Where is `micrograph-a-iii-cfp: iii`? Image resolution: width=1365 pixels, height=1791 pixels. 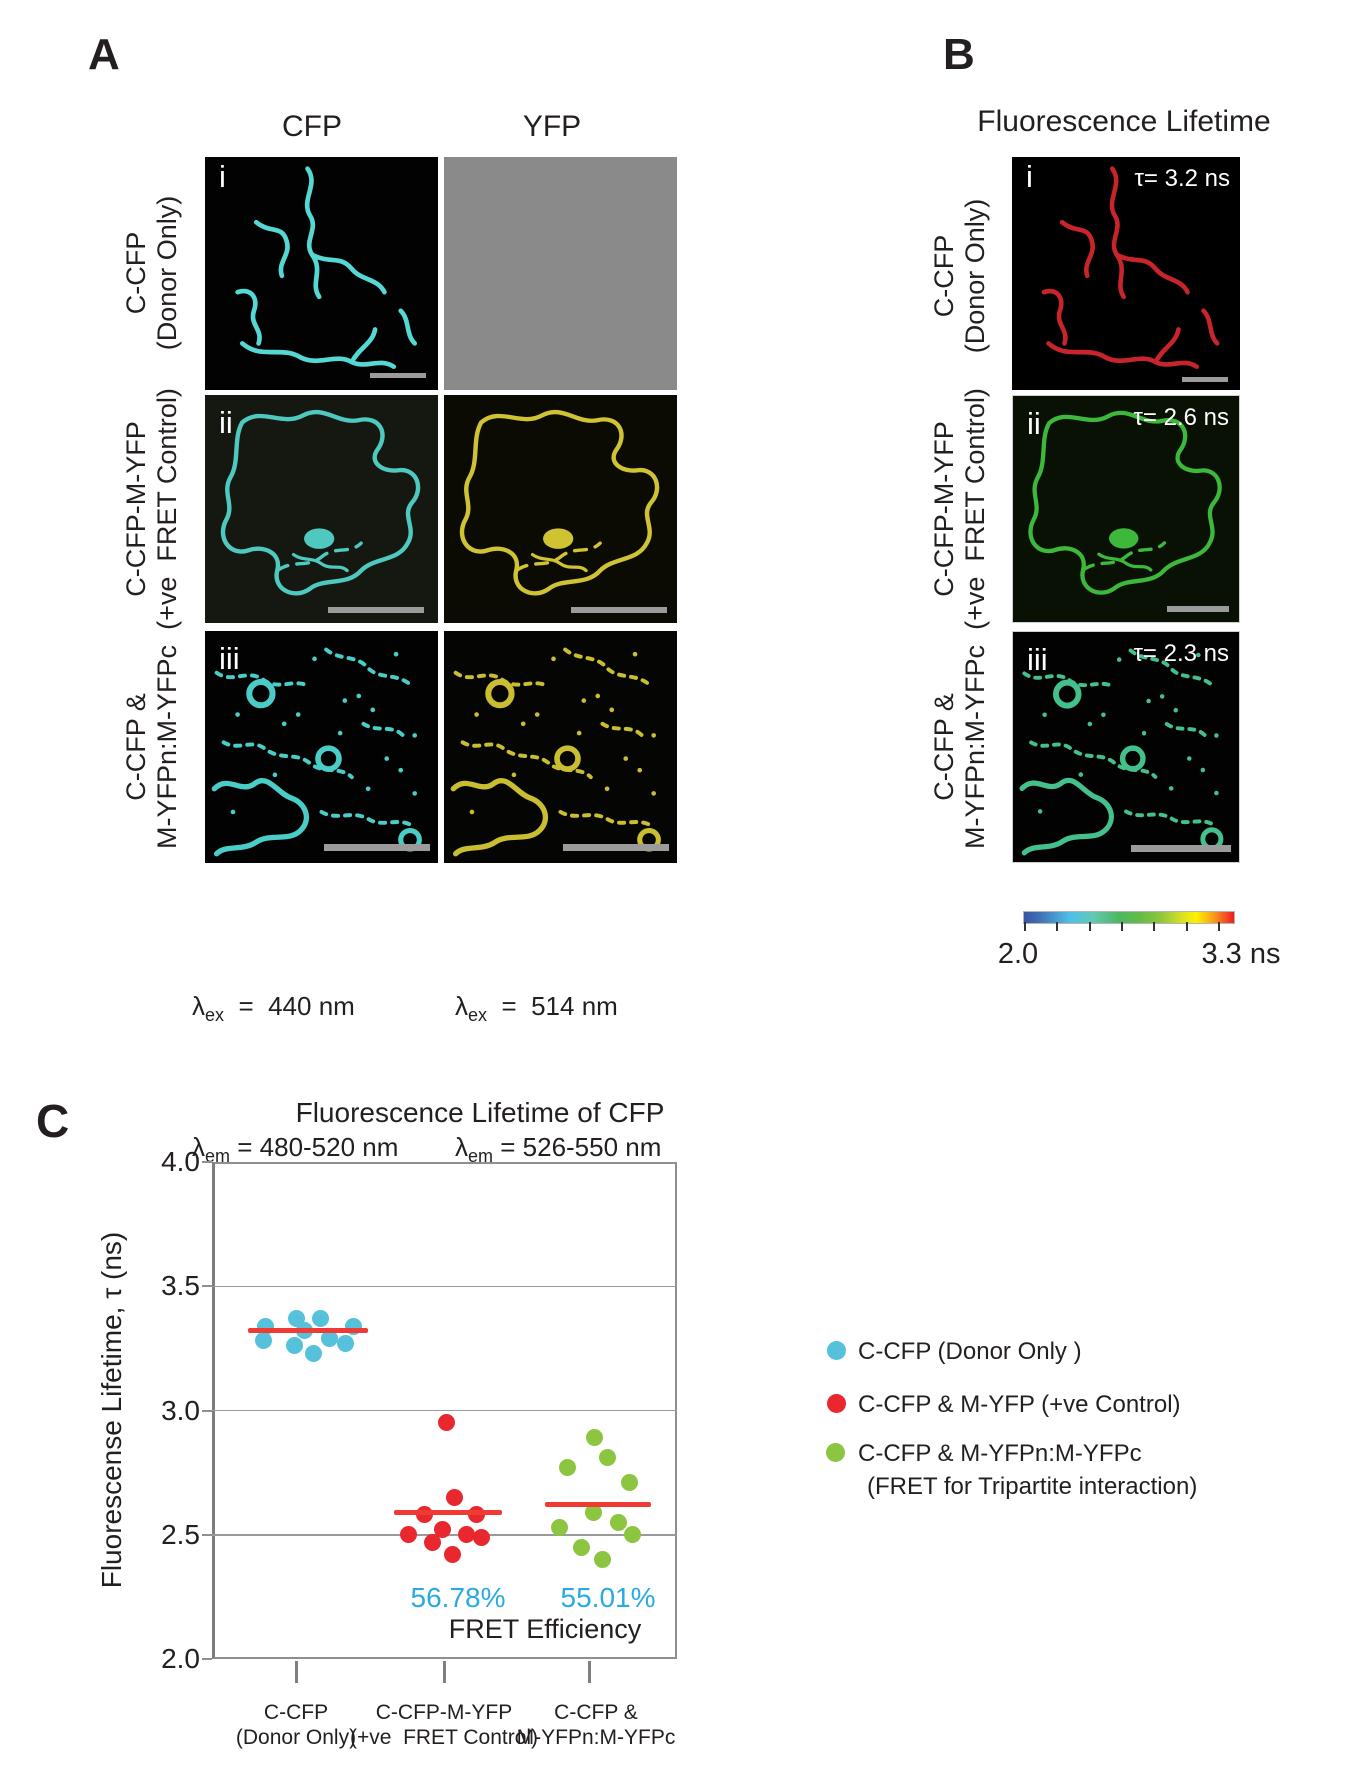
micrograph-a-iii-cfp: iii is located at coordinates (321, 747).